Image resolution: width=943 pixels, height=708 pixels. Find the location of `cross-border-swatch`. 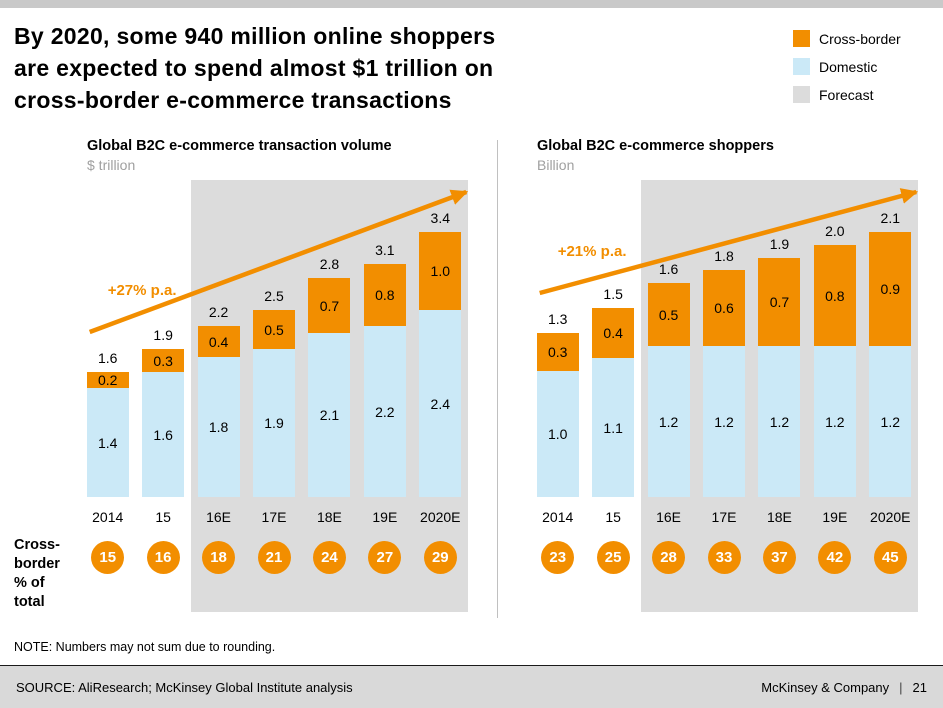

cross-border-swatch is located at coordinates (801, 38).